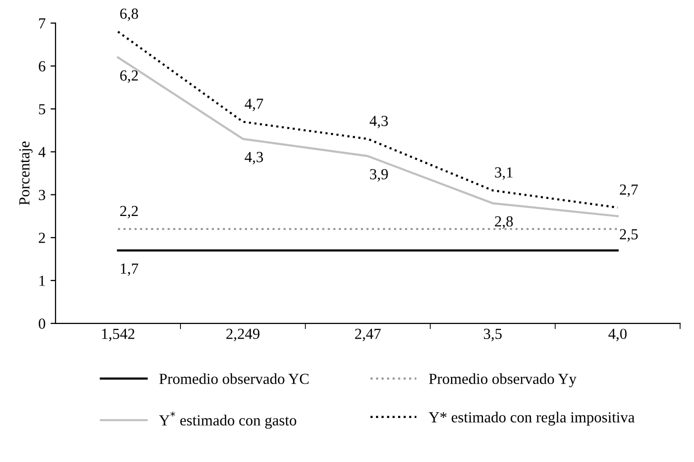 This screenshot has width=694, height=462. I want to click on data-label: 6,8, so click(129, 15).